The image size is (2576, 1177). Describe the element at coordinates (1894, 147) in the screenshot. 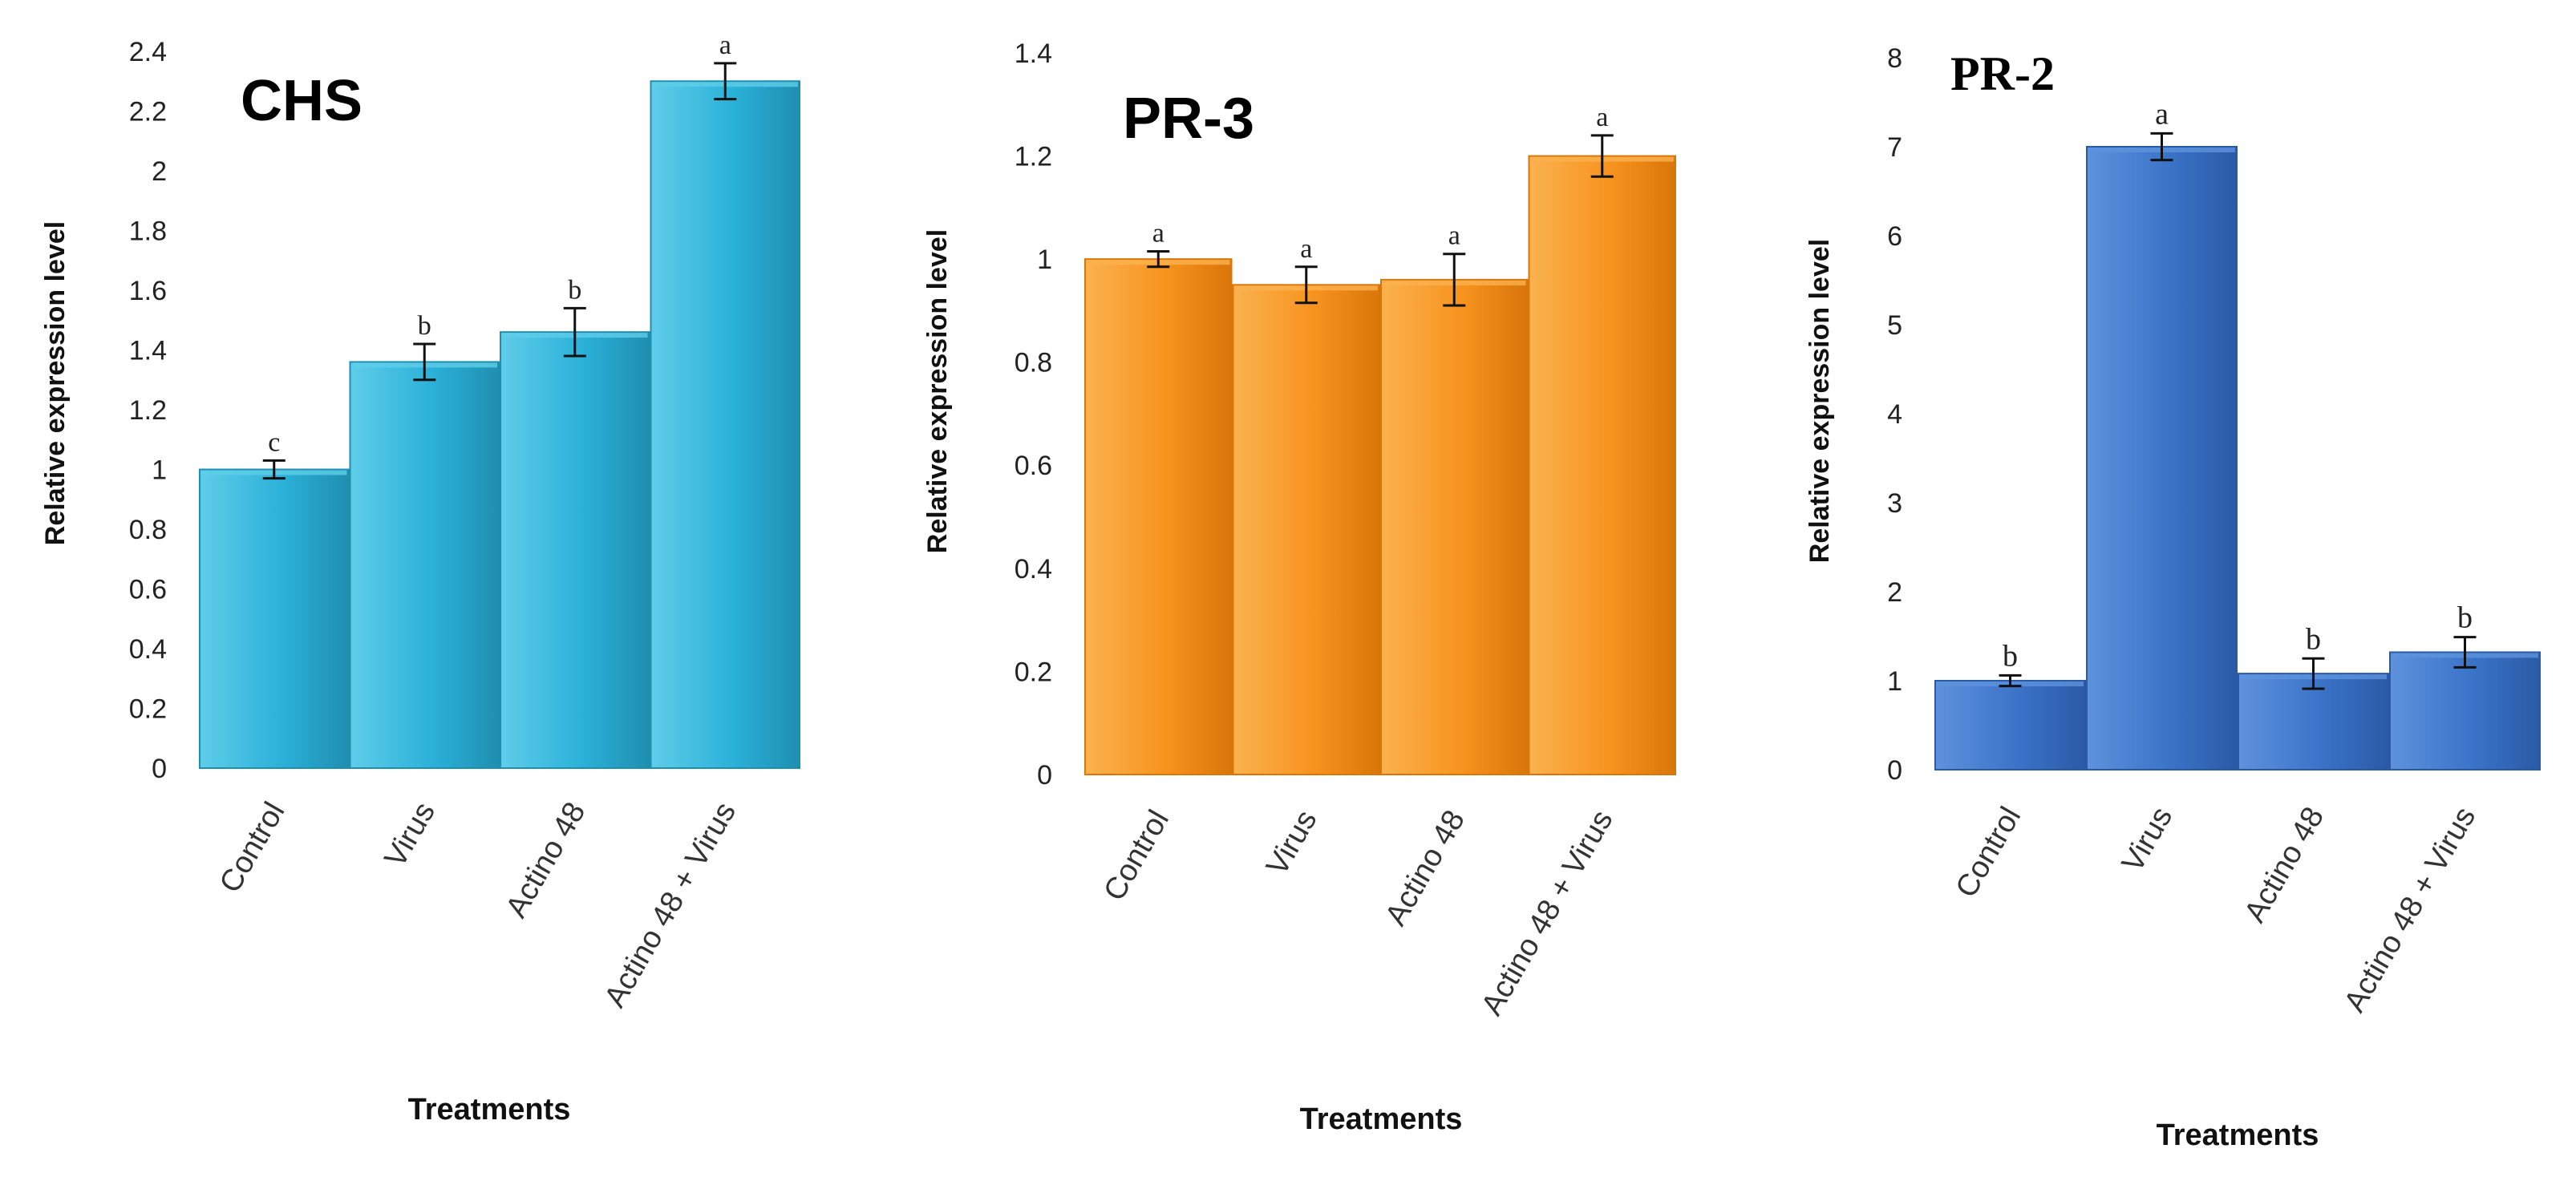

I see `y-tick-label: 7` at that location.